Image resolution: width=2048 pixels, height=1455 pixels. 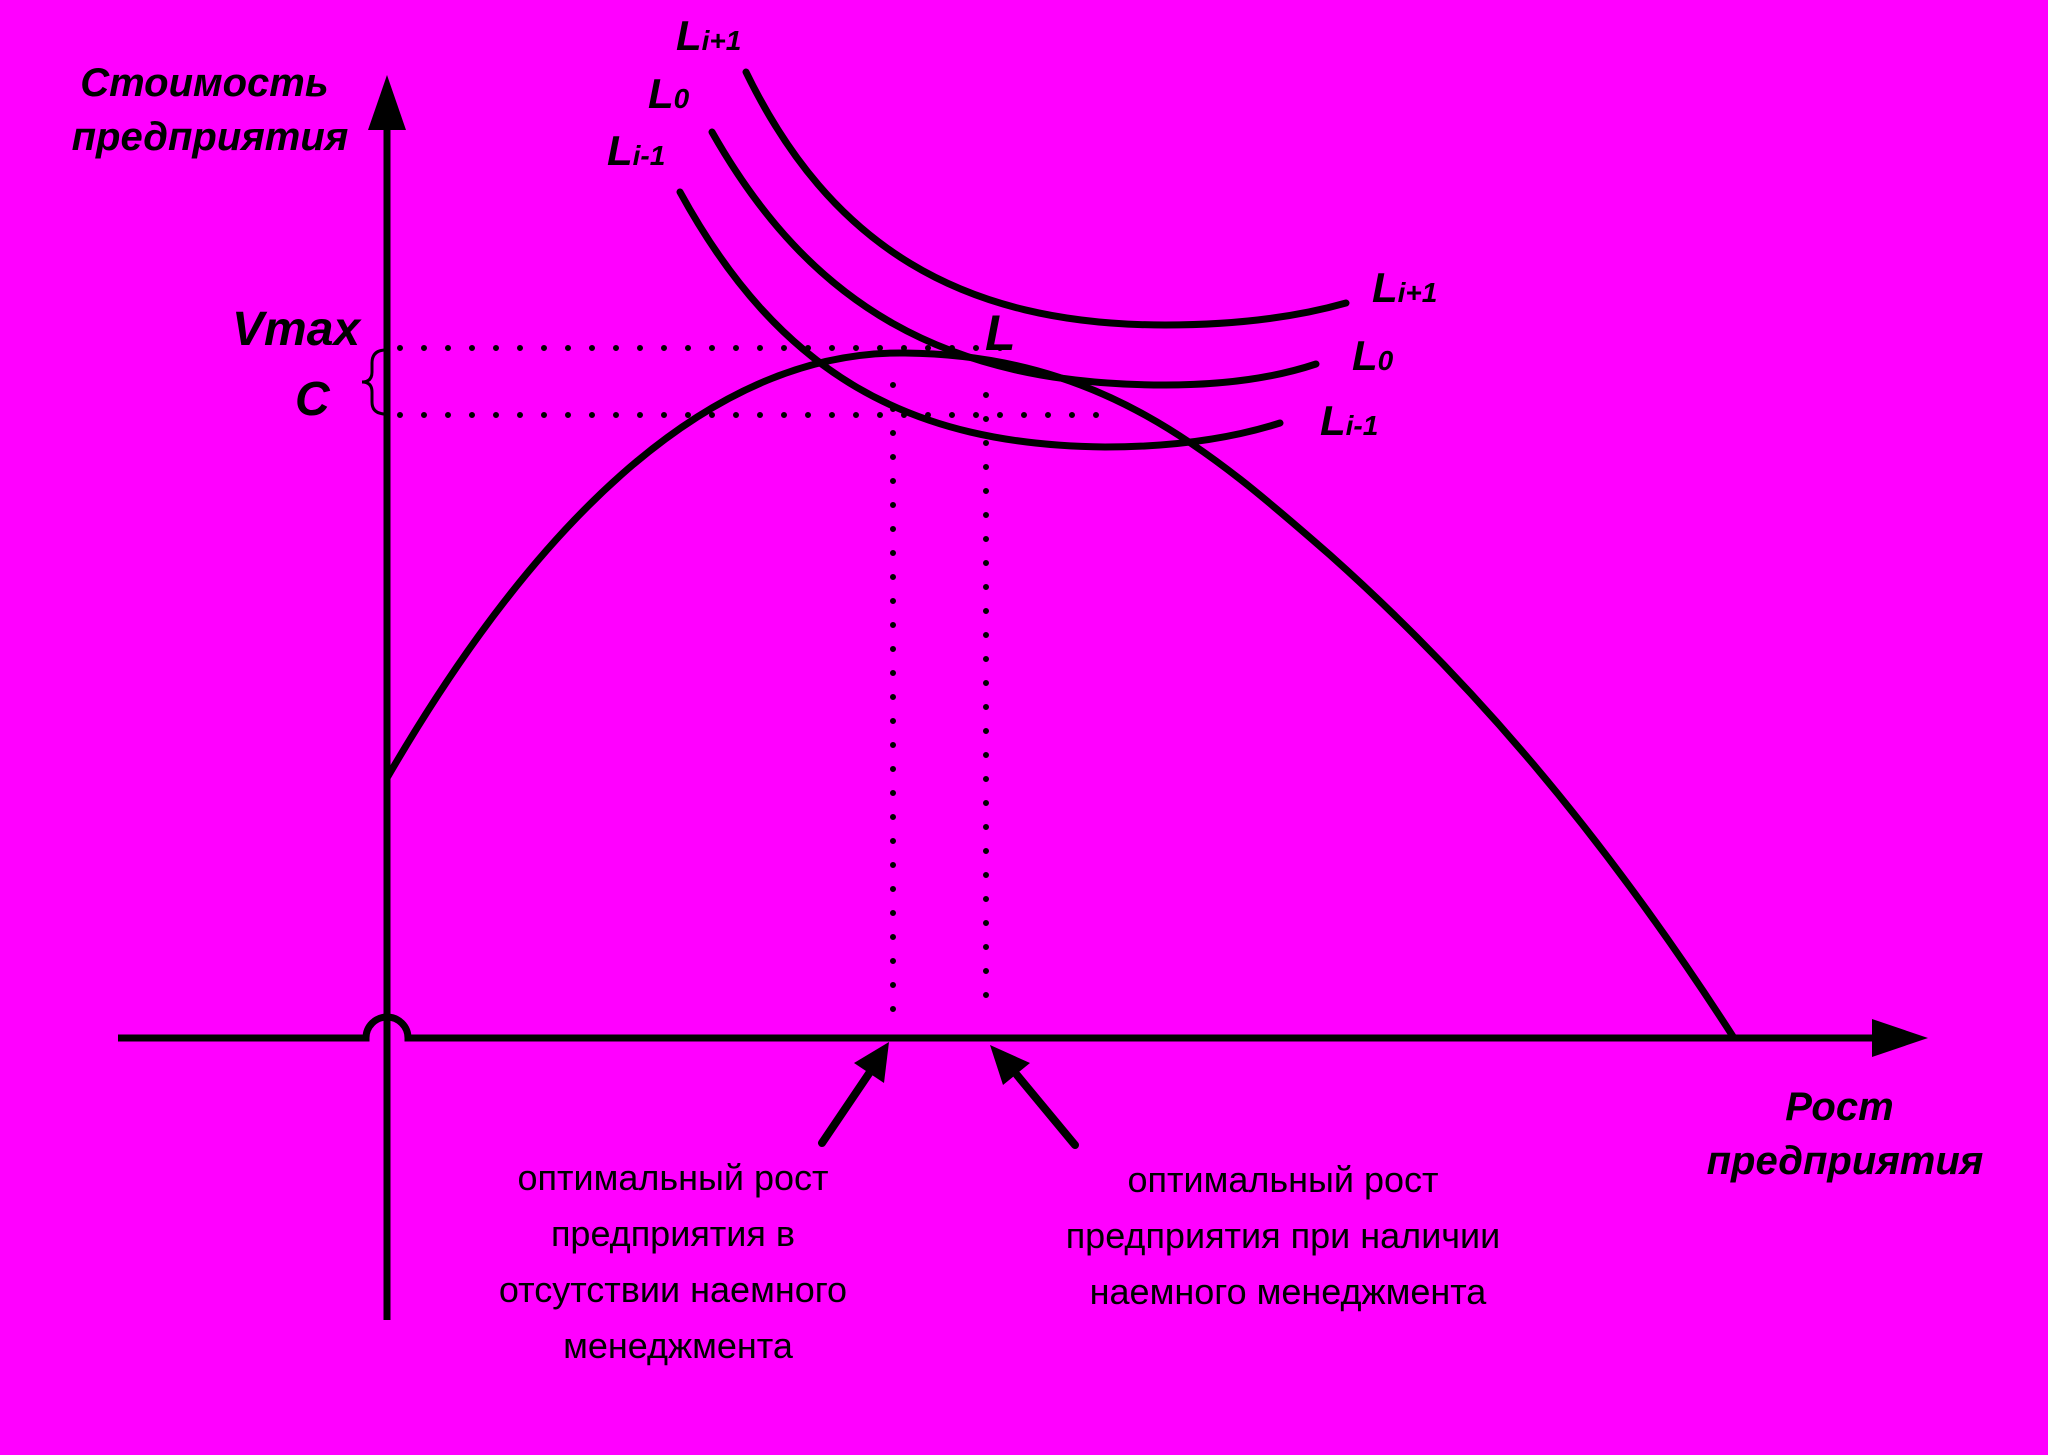 I want to click on label-middle-right: L0, so click(x=1373, y=355).